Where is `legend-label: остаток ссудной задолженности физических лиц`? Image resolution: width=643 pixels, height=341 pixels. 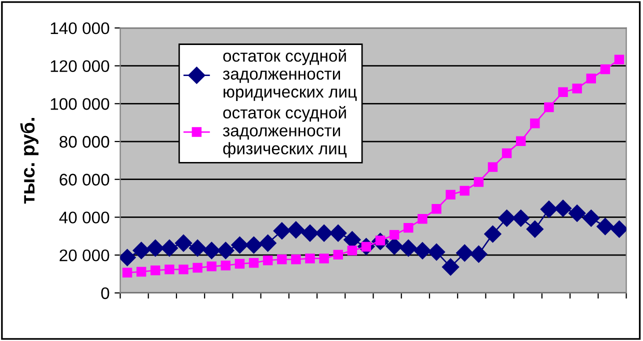
legend-label: остаток ссудной задолженности физических лиц is located at coordinates (284, 132).